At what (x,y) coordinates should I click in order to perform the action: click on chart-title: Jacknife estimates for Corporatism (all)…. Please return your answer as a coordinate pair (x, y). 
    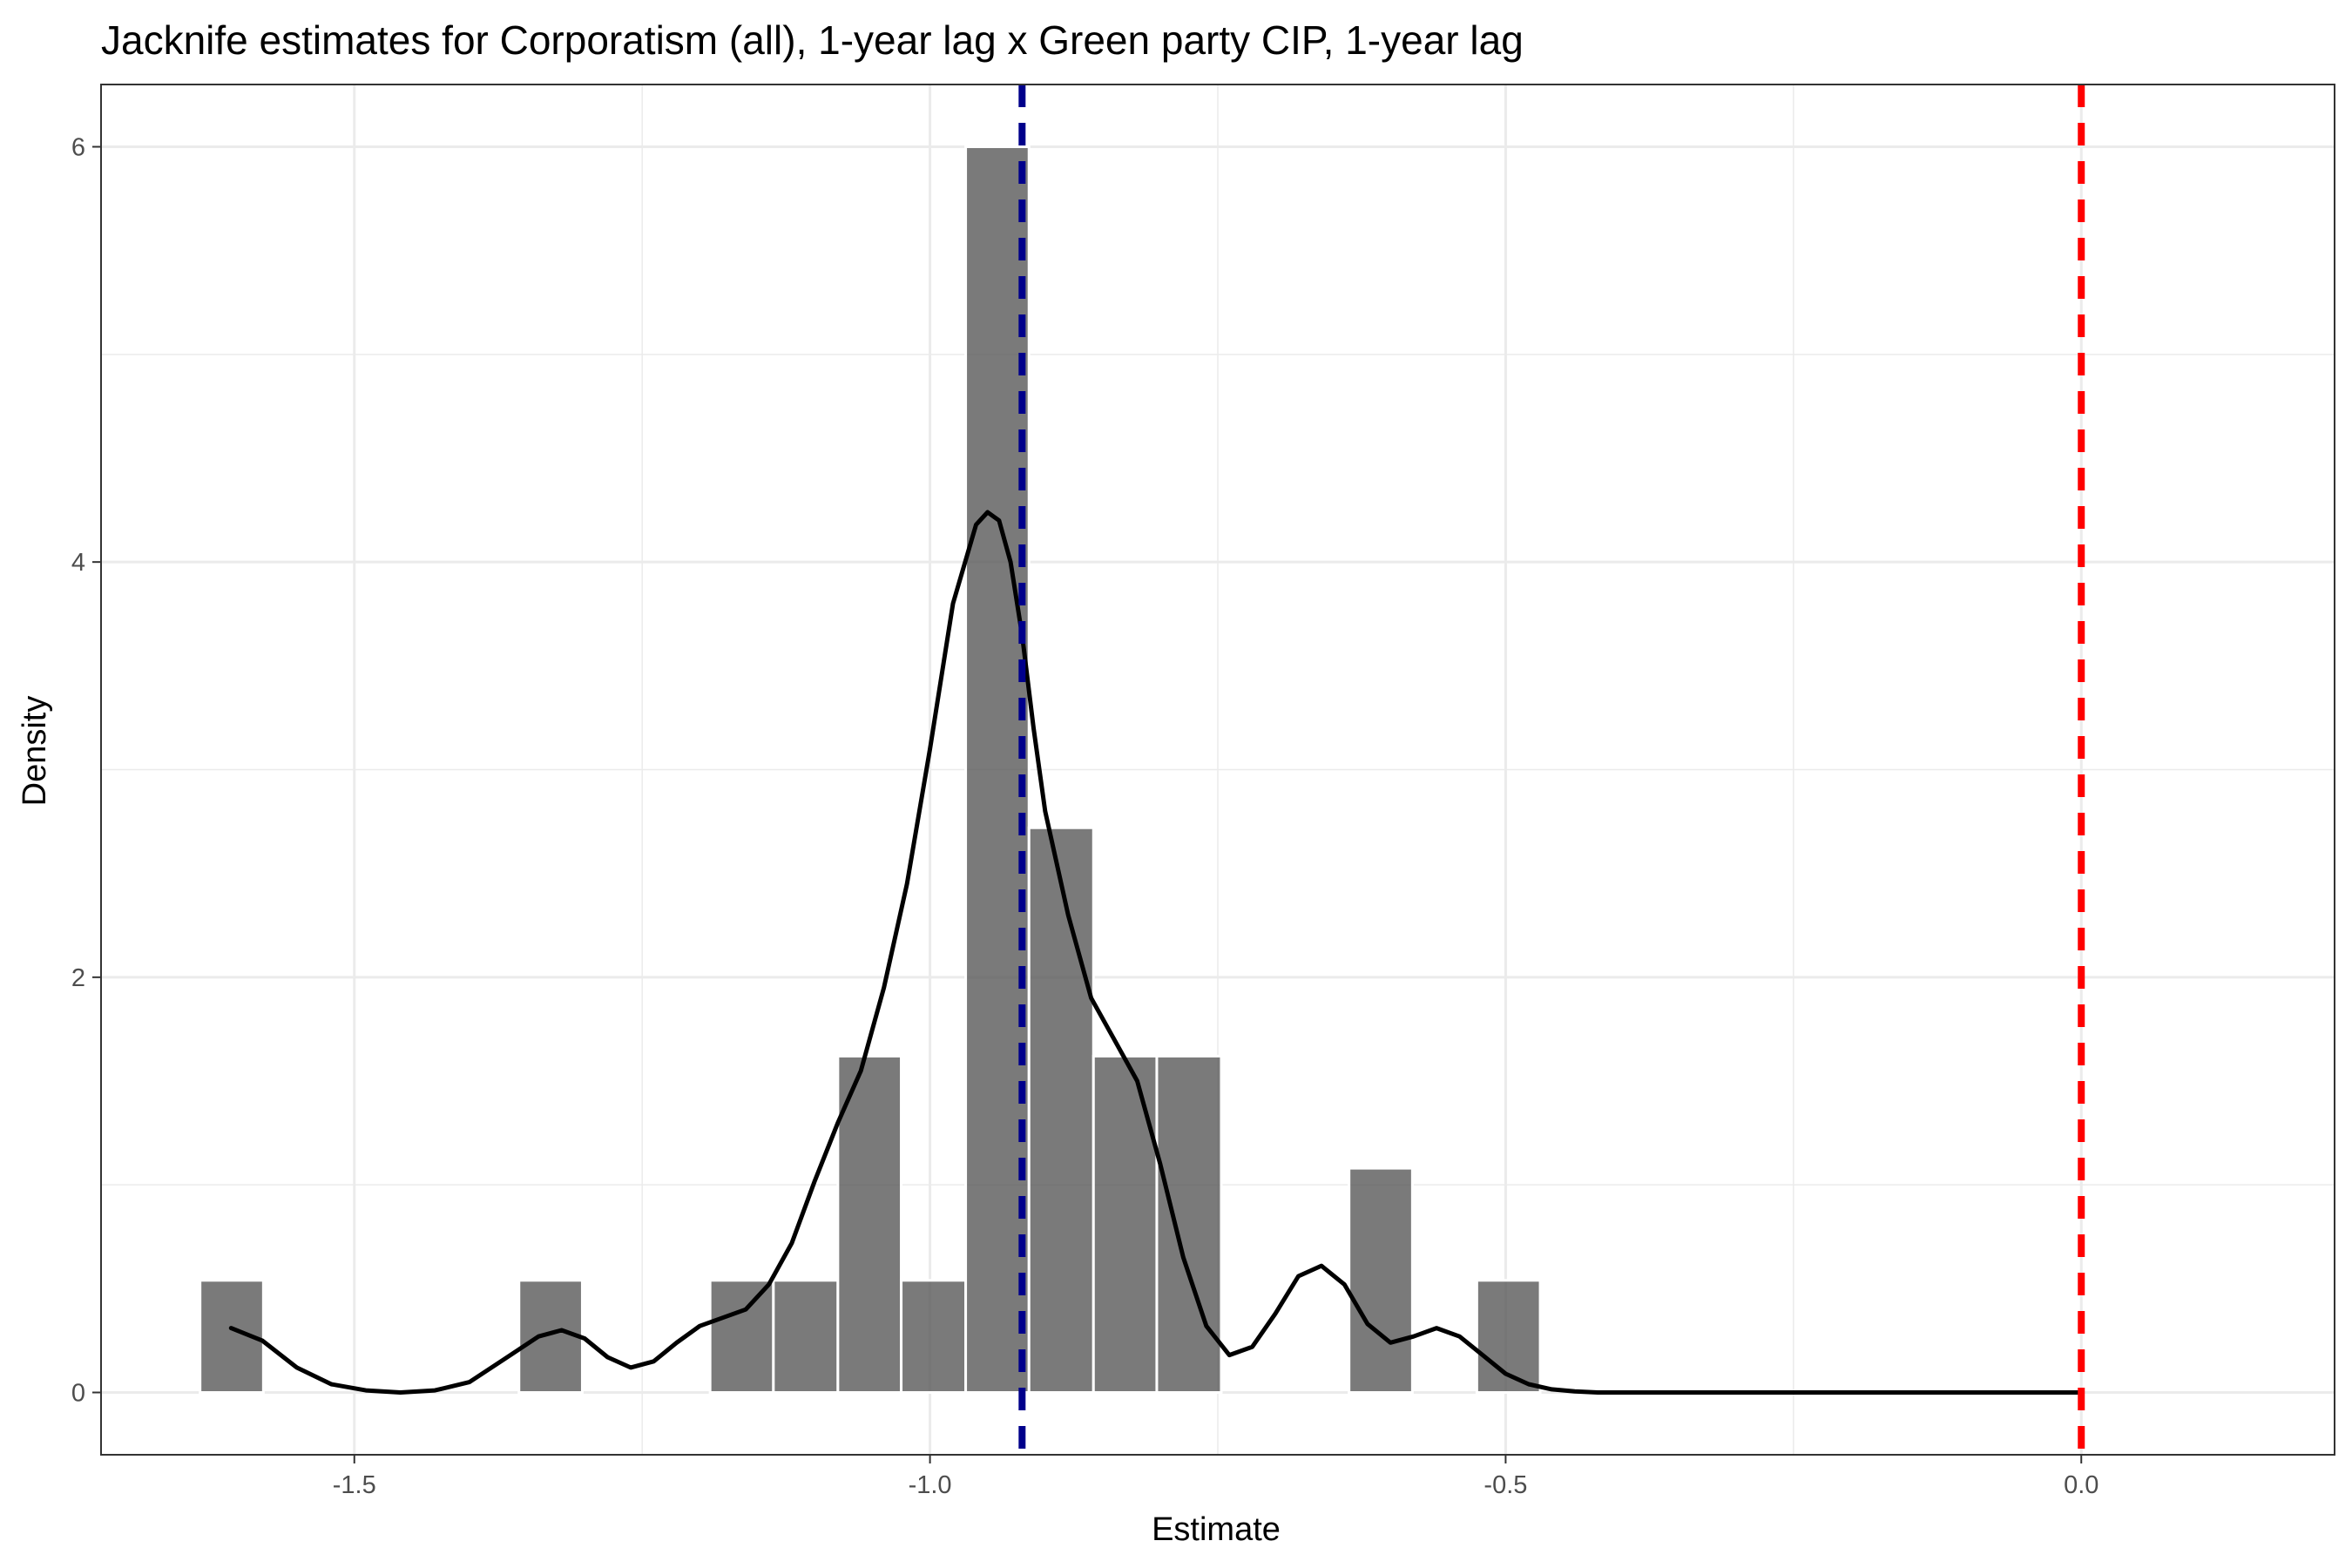
    Looking at the image, I should click on (812, 40).